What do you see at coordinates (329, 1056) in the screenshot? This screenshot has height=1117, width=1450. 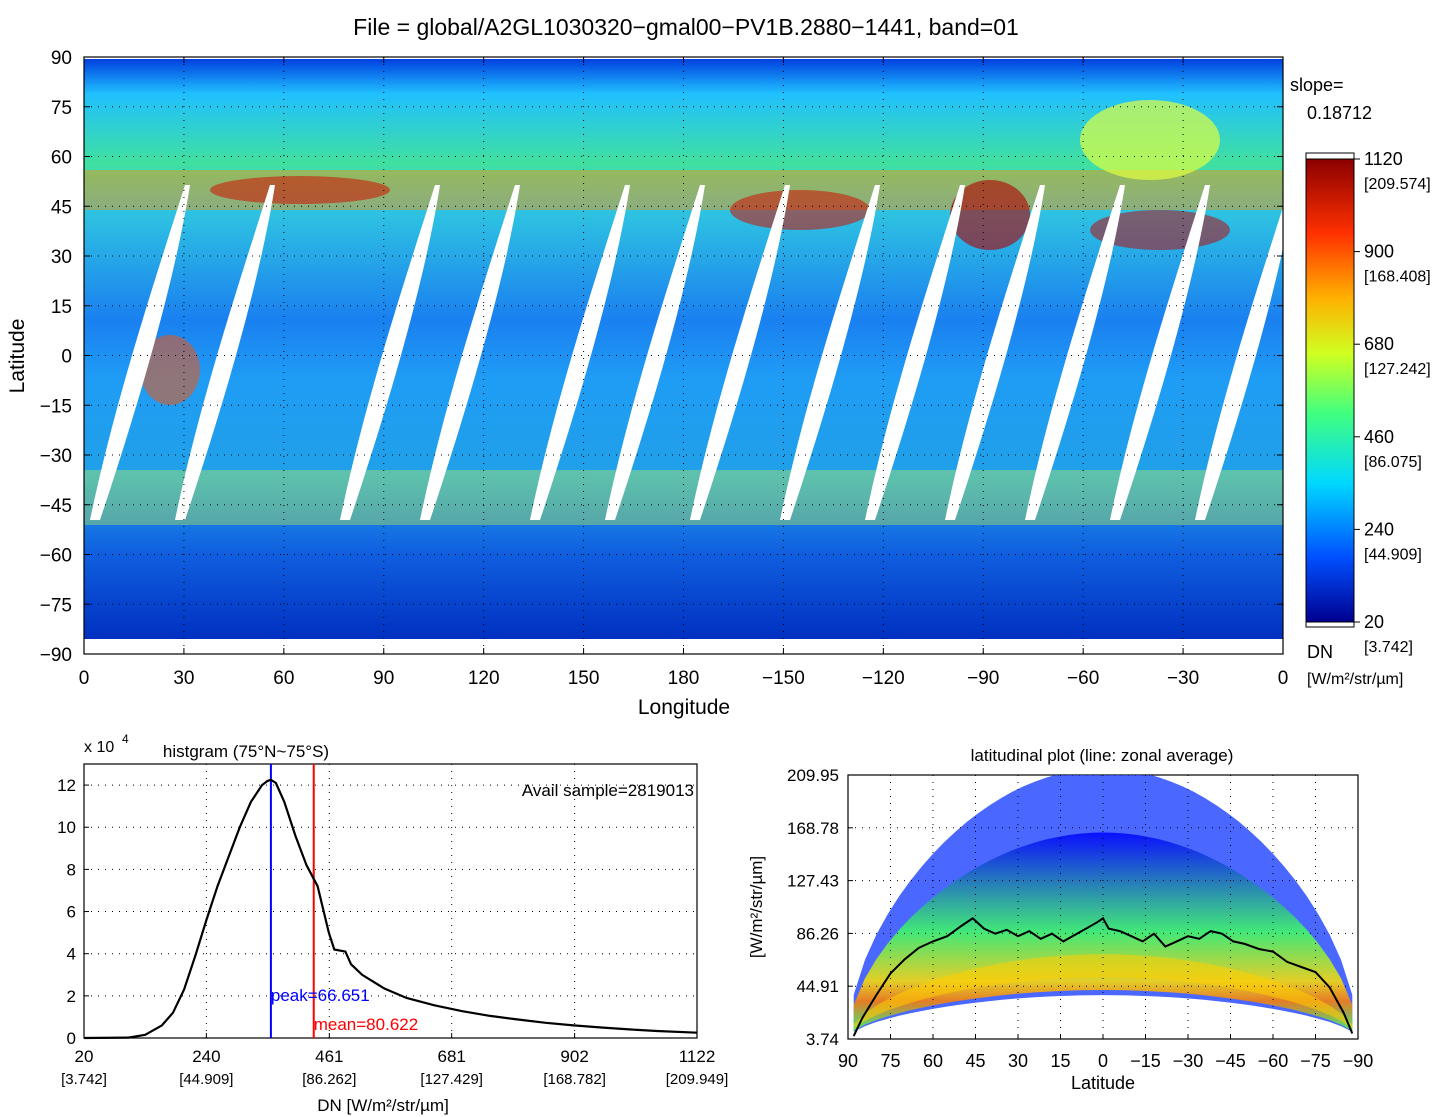 I see `histogram-x-tick-label: 461` at bounding box center [329, 1056].